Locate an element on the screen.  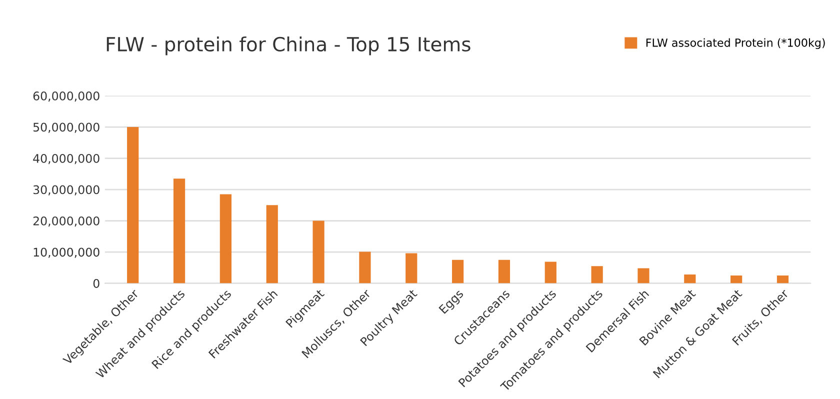
y-tick-label: 20,000,000 is located at coordinates (66, 221).